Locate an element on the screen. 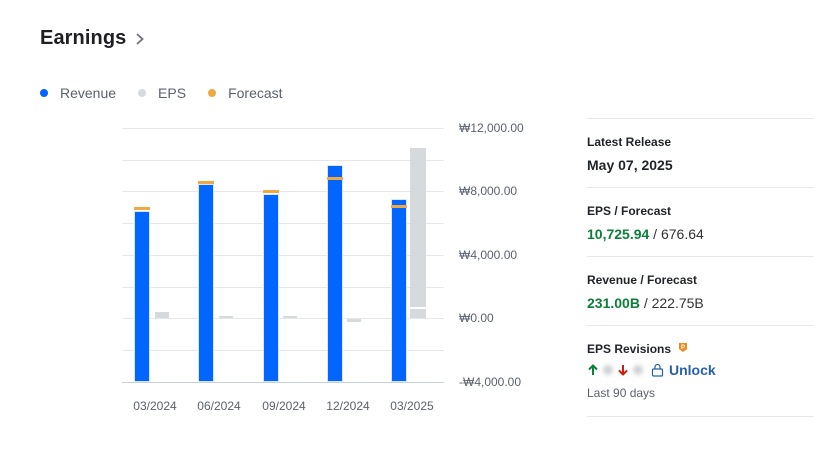 The height and width of the screenshot is (453, 814). blurred-up-count is located at coordinates (608, 370).